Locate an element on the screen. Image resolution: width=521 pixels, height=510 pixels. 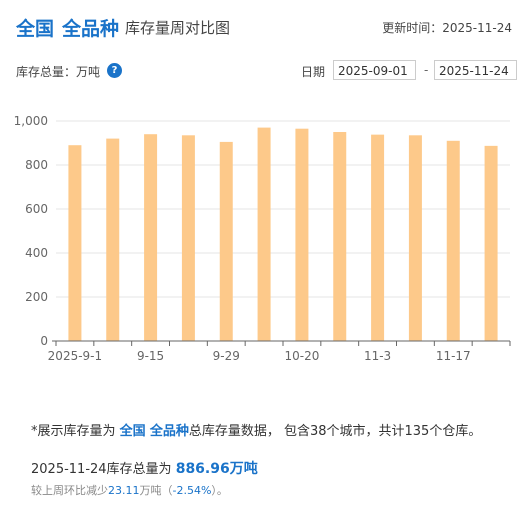
x-tick-label: 9-29 is located at coordinates (226, 356).